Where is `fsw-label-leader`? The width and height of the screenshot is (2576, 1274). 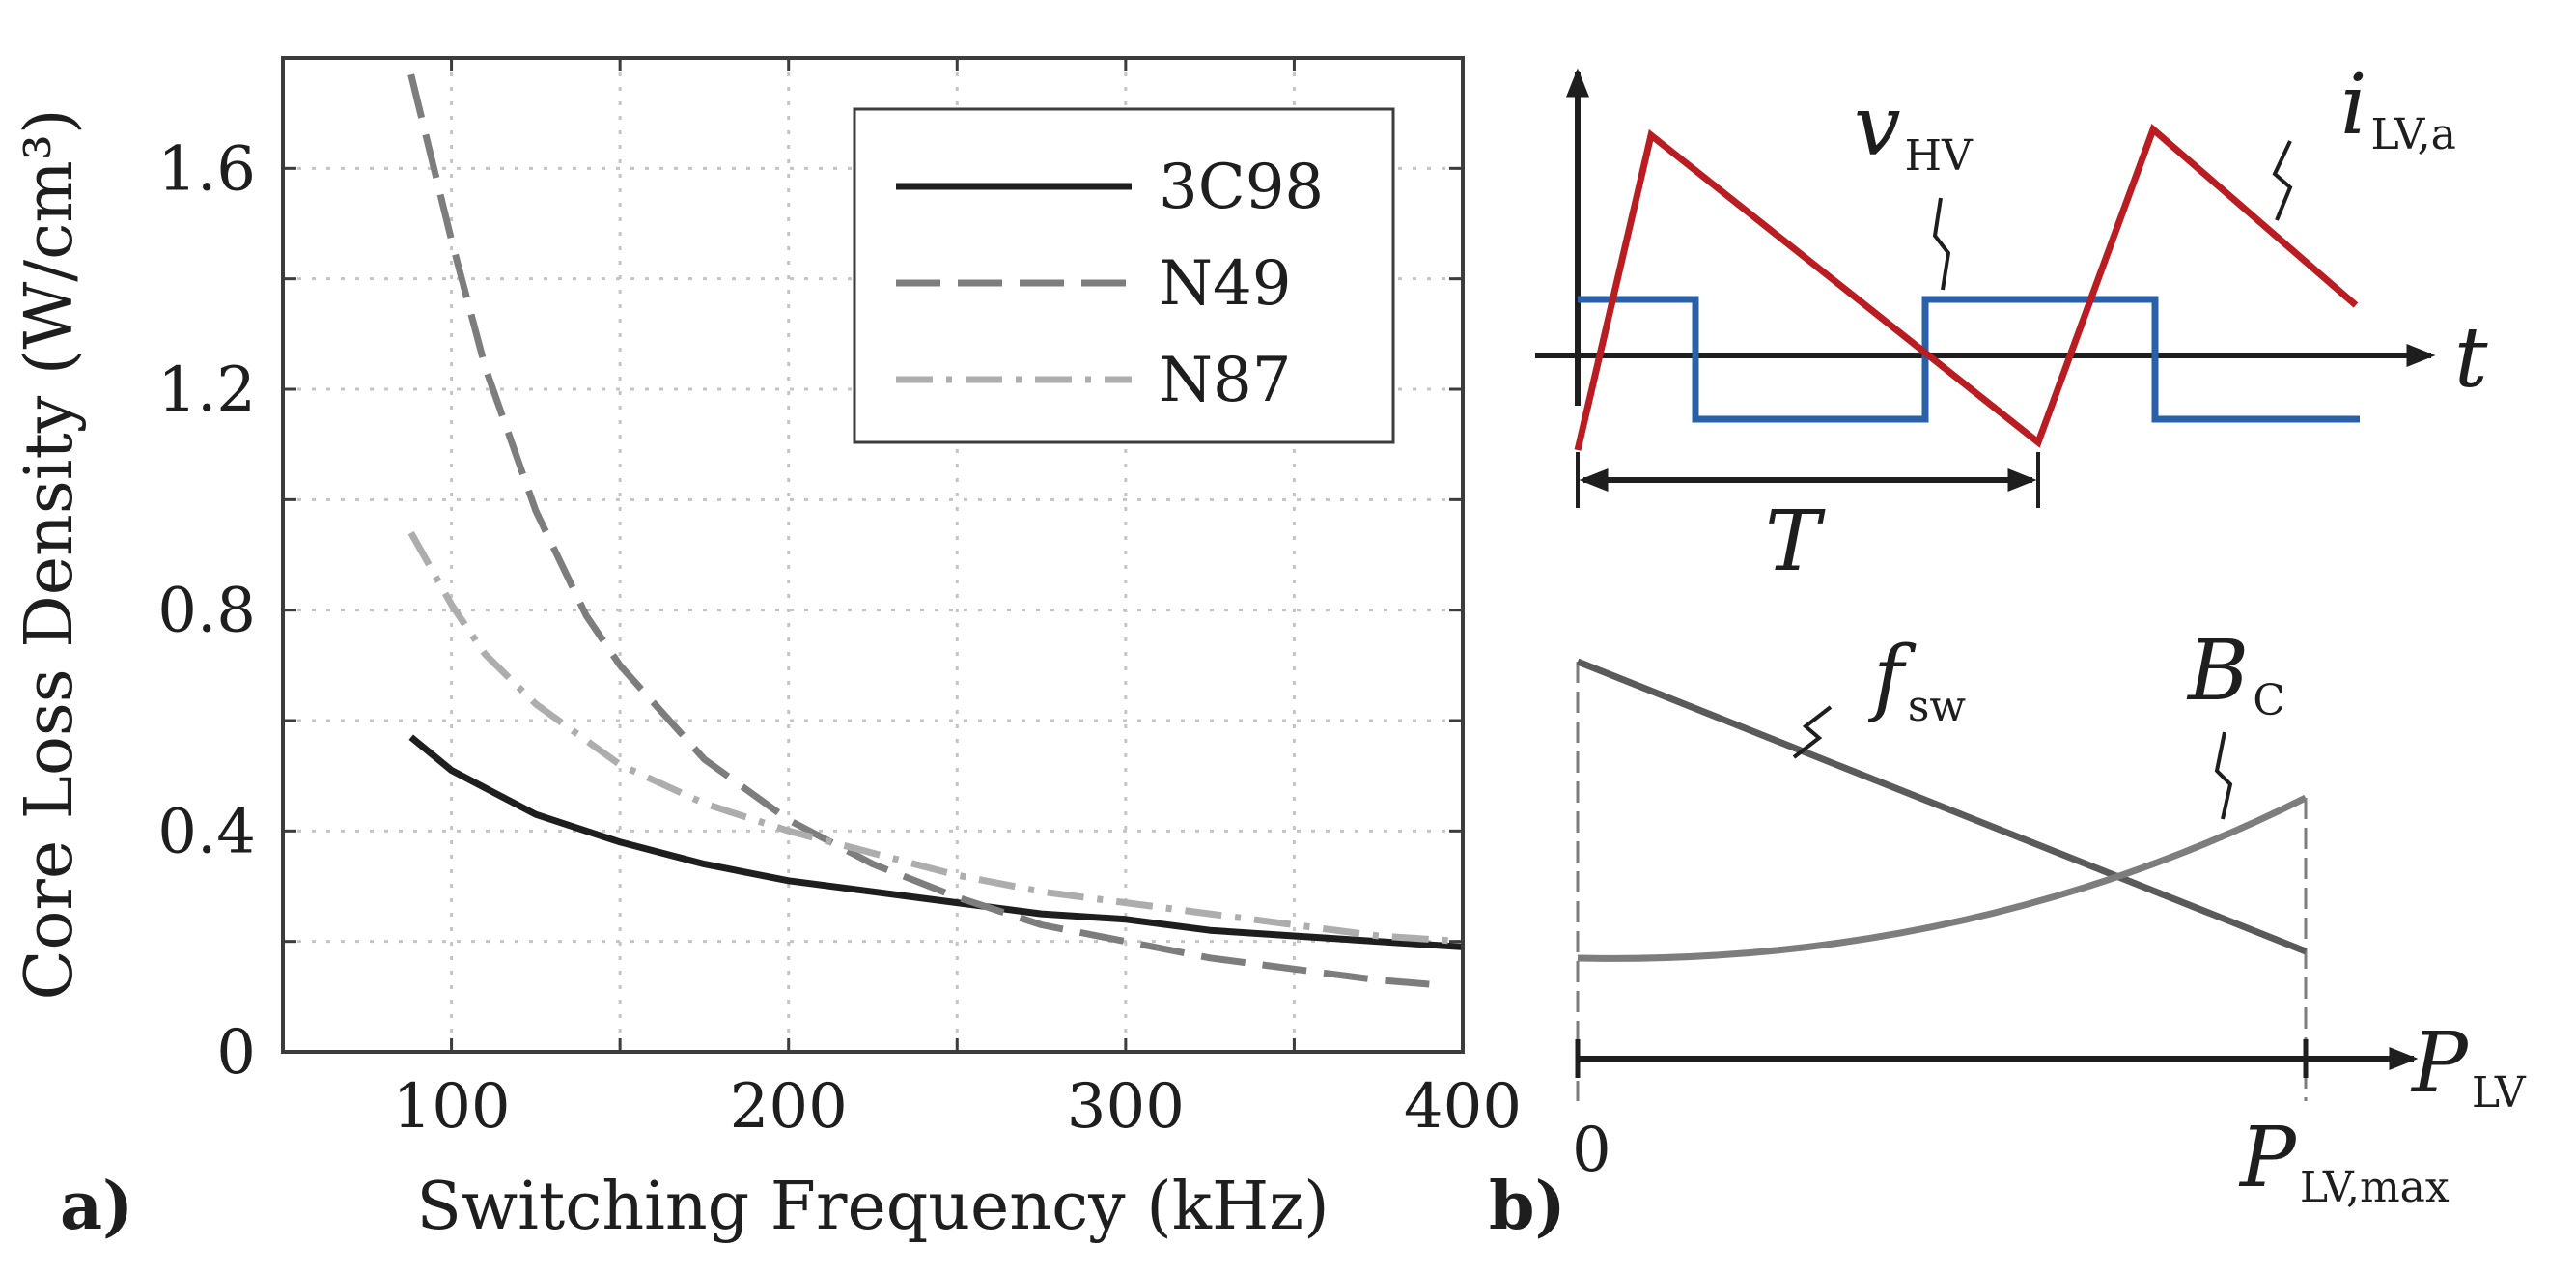
fsw-label-leader is located at coordinates (1813, 732).